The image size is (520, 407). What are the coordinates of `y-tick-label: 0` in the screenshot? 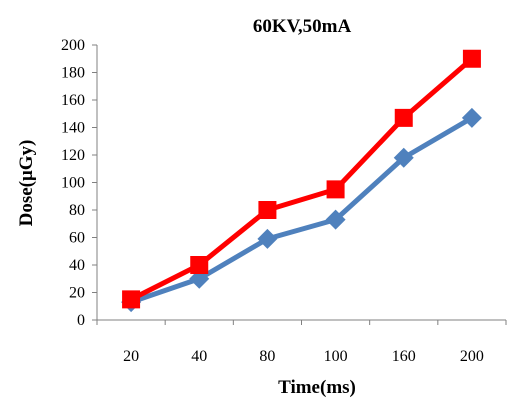 It's located at (81, 320).